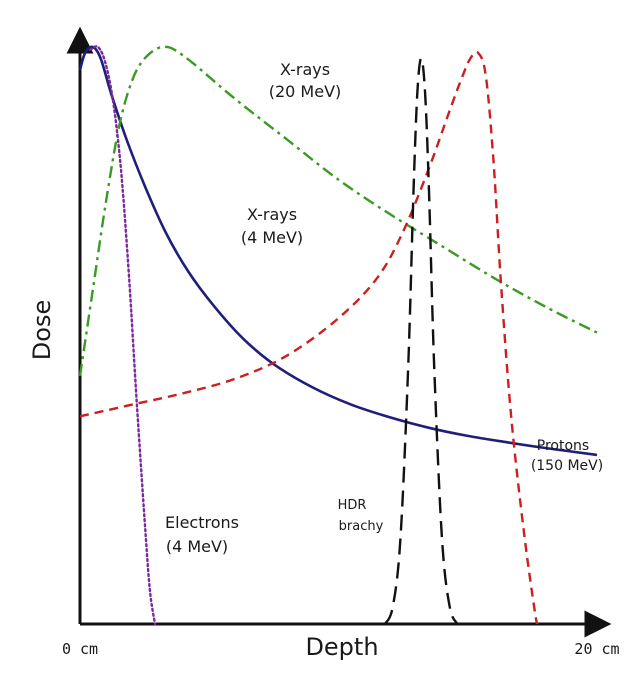 This screenshot has height=679, width=640. What do you see at coordinates (596, 649) in the screenshot?
I see `x-tick-label-end: 20 cm` at bounding box center [596, 649].